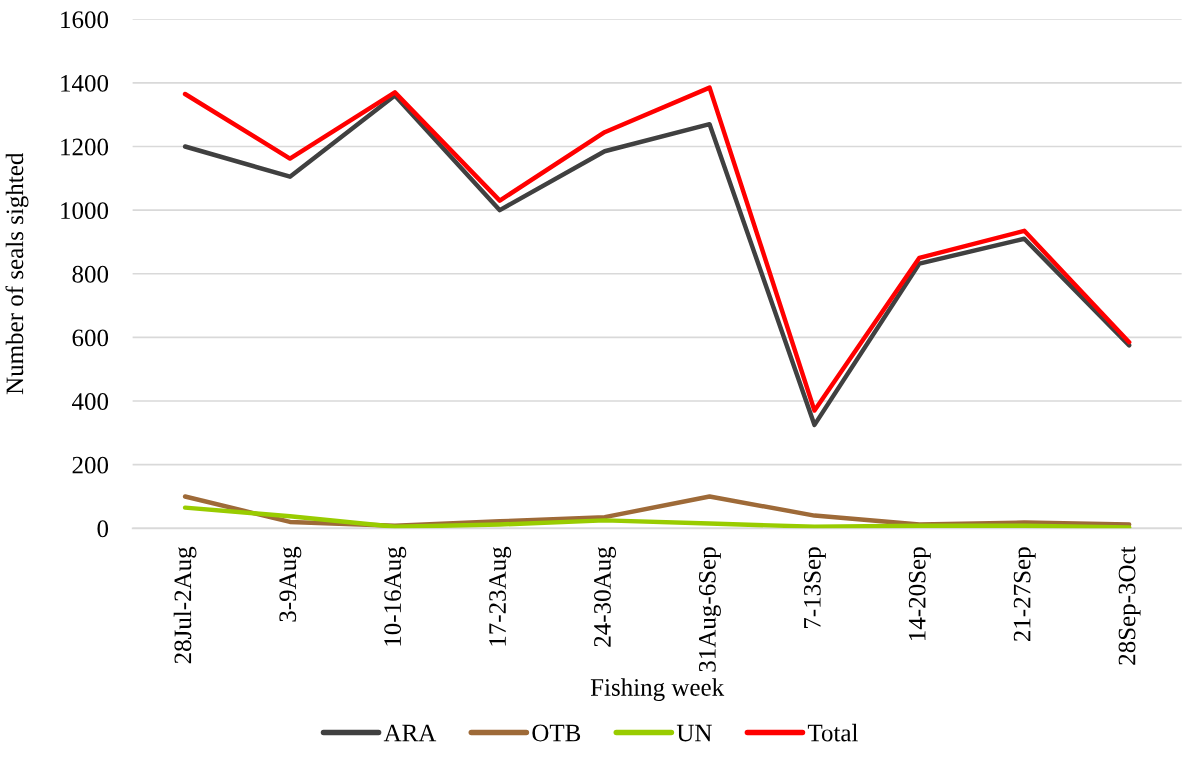  I want to click on legend-label: Total, so click(832, 732).